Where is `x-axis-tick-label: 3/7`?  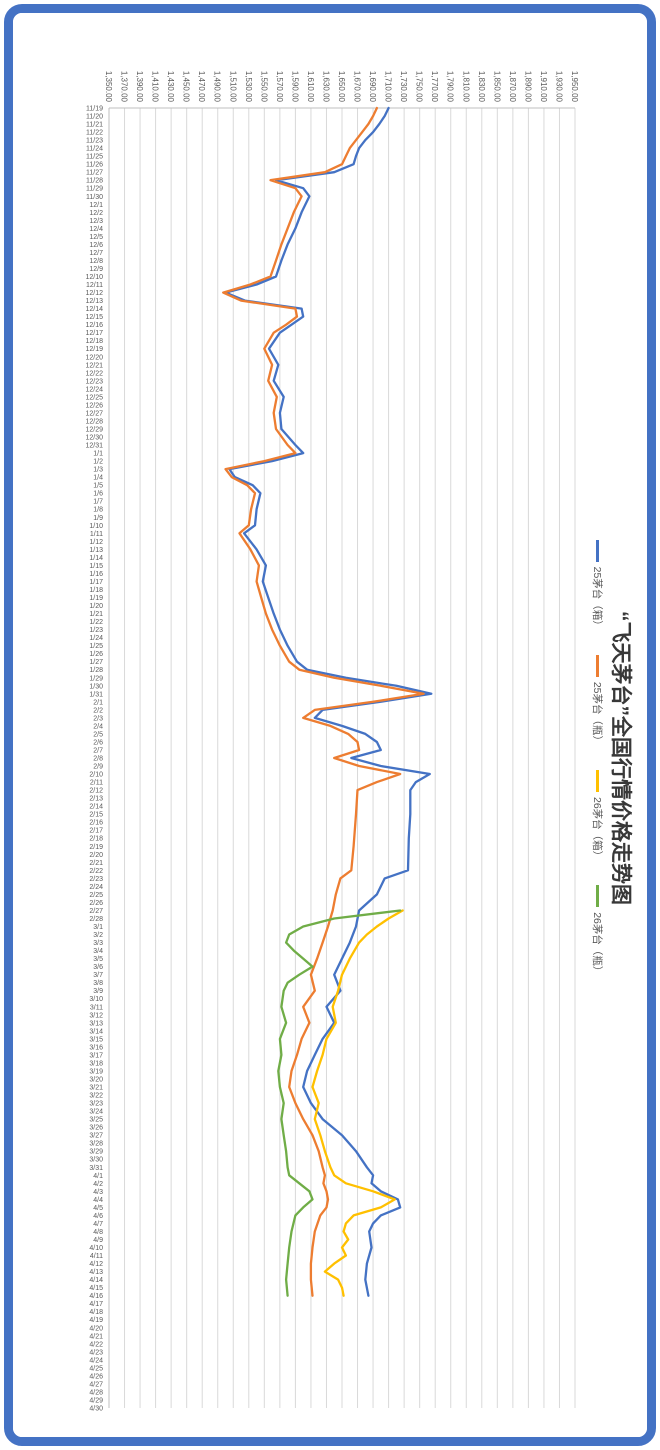 x-axis-tick-label: 3/7 is located at coordinates (98, 975).